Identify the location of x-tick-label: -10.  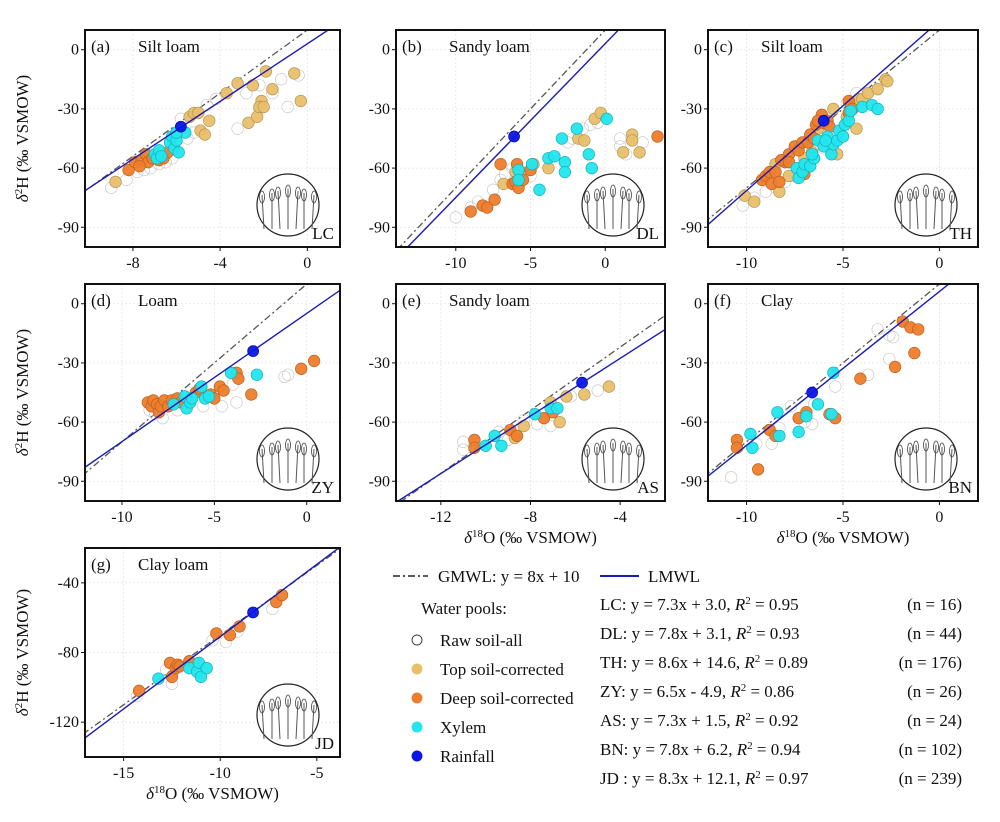
(455, 263).